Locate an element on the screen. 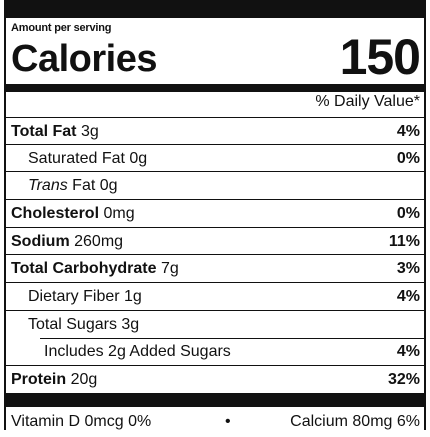  nutrient-name: Dietary Fiber is located at coordinates (74, 296).